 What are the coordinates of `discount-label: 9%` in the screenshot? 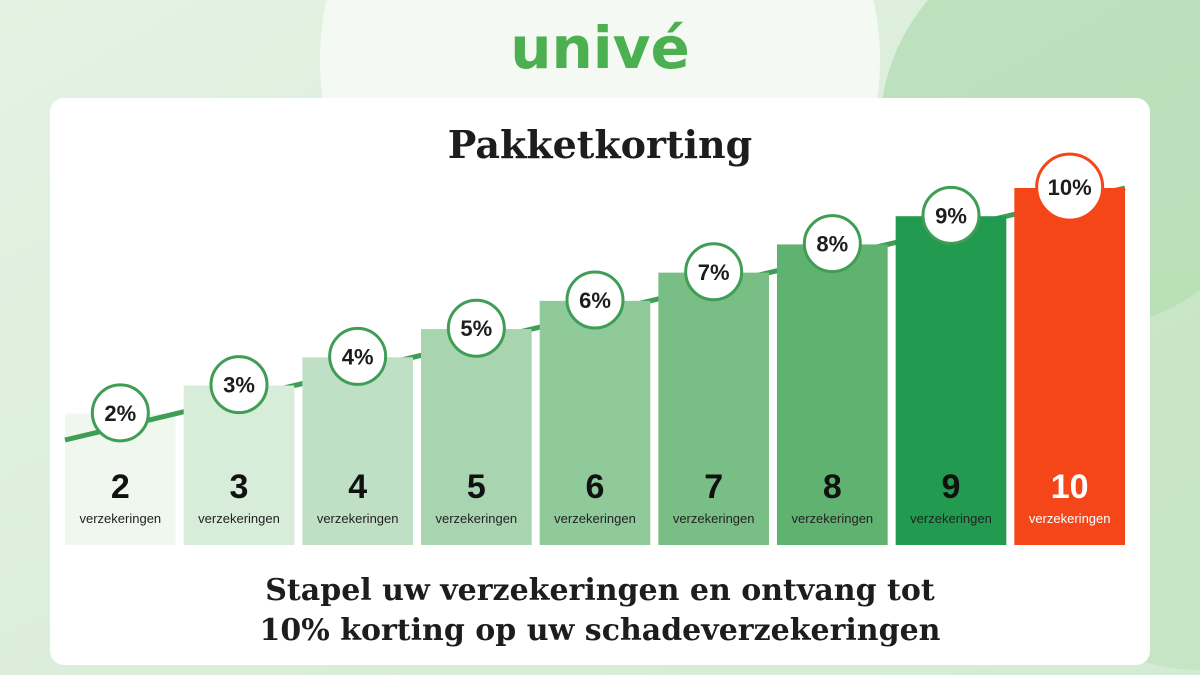 It's located at (951, 215).